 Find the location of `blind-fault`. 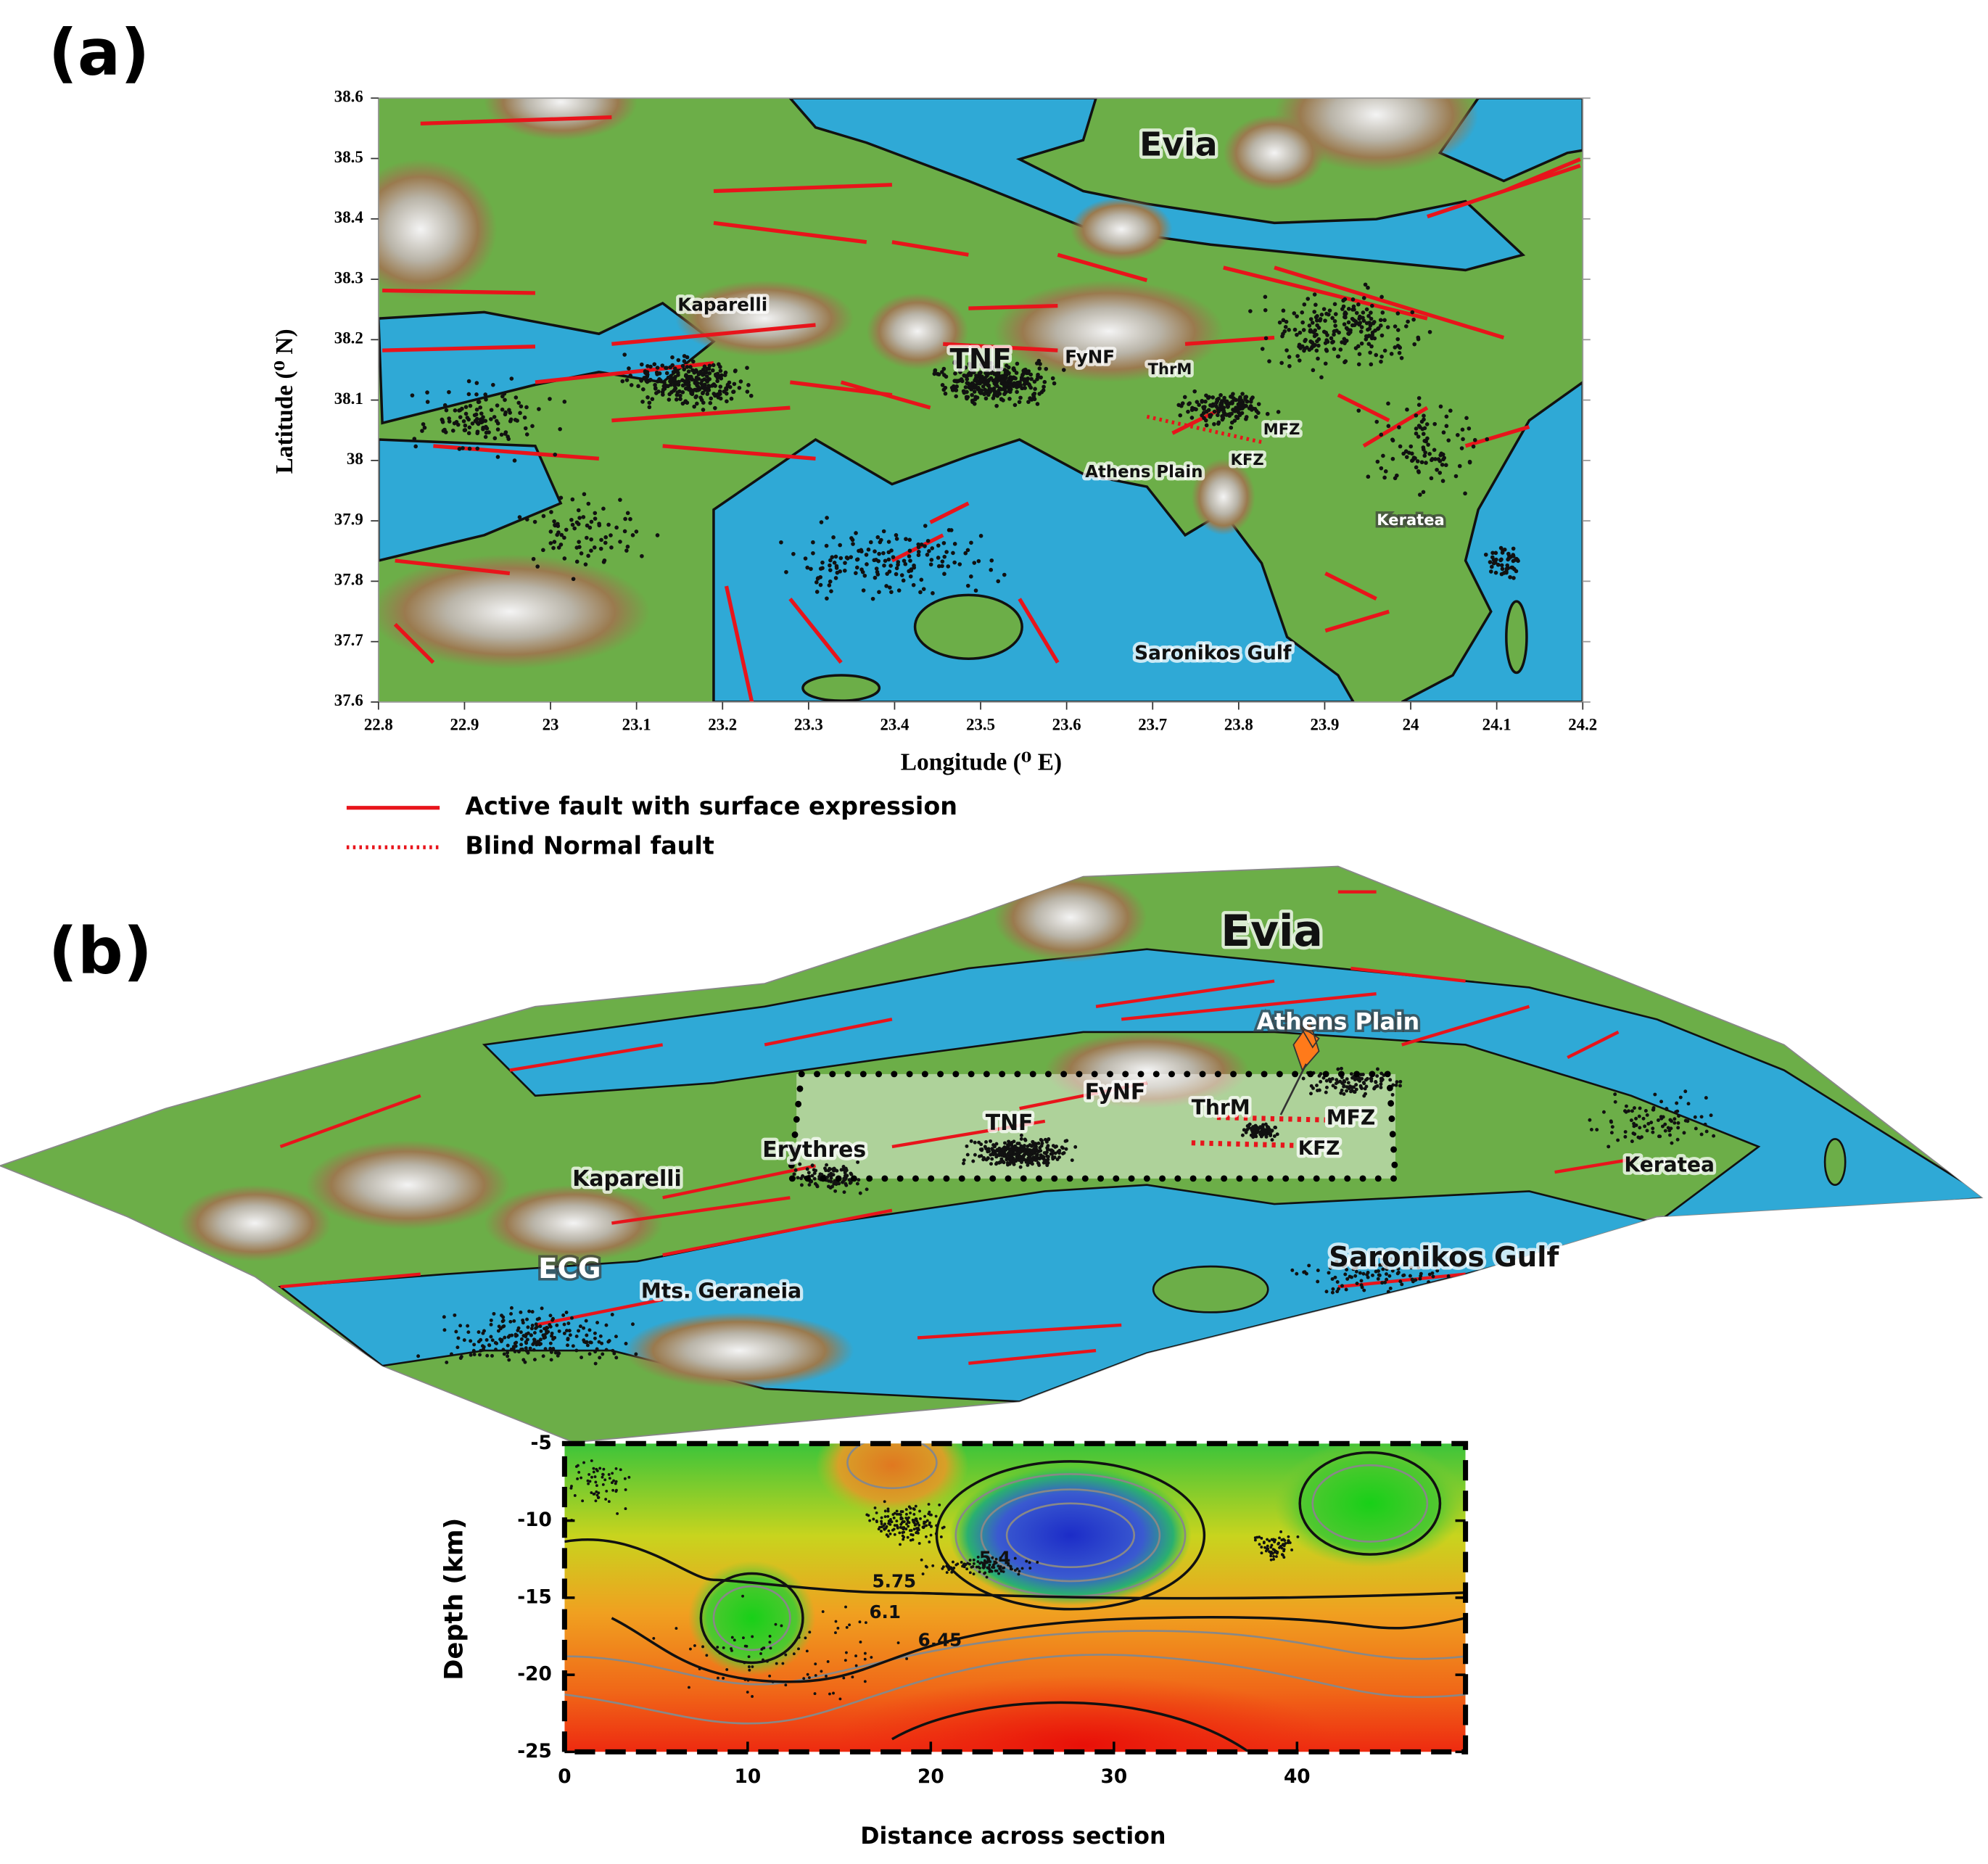

blind-fault is located at coordinates (1204, 429).